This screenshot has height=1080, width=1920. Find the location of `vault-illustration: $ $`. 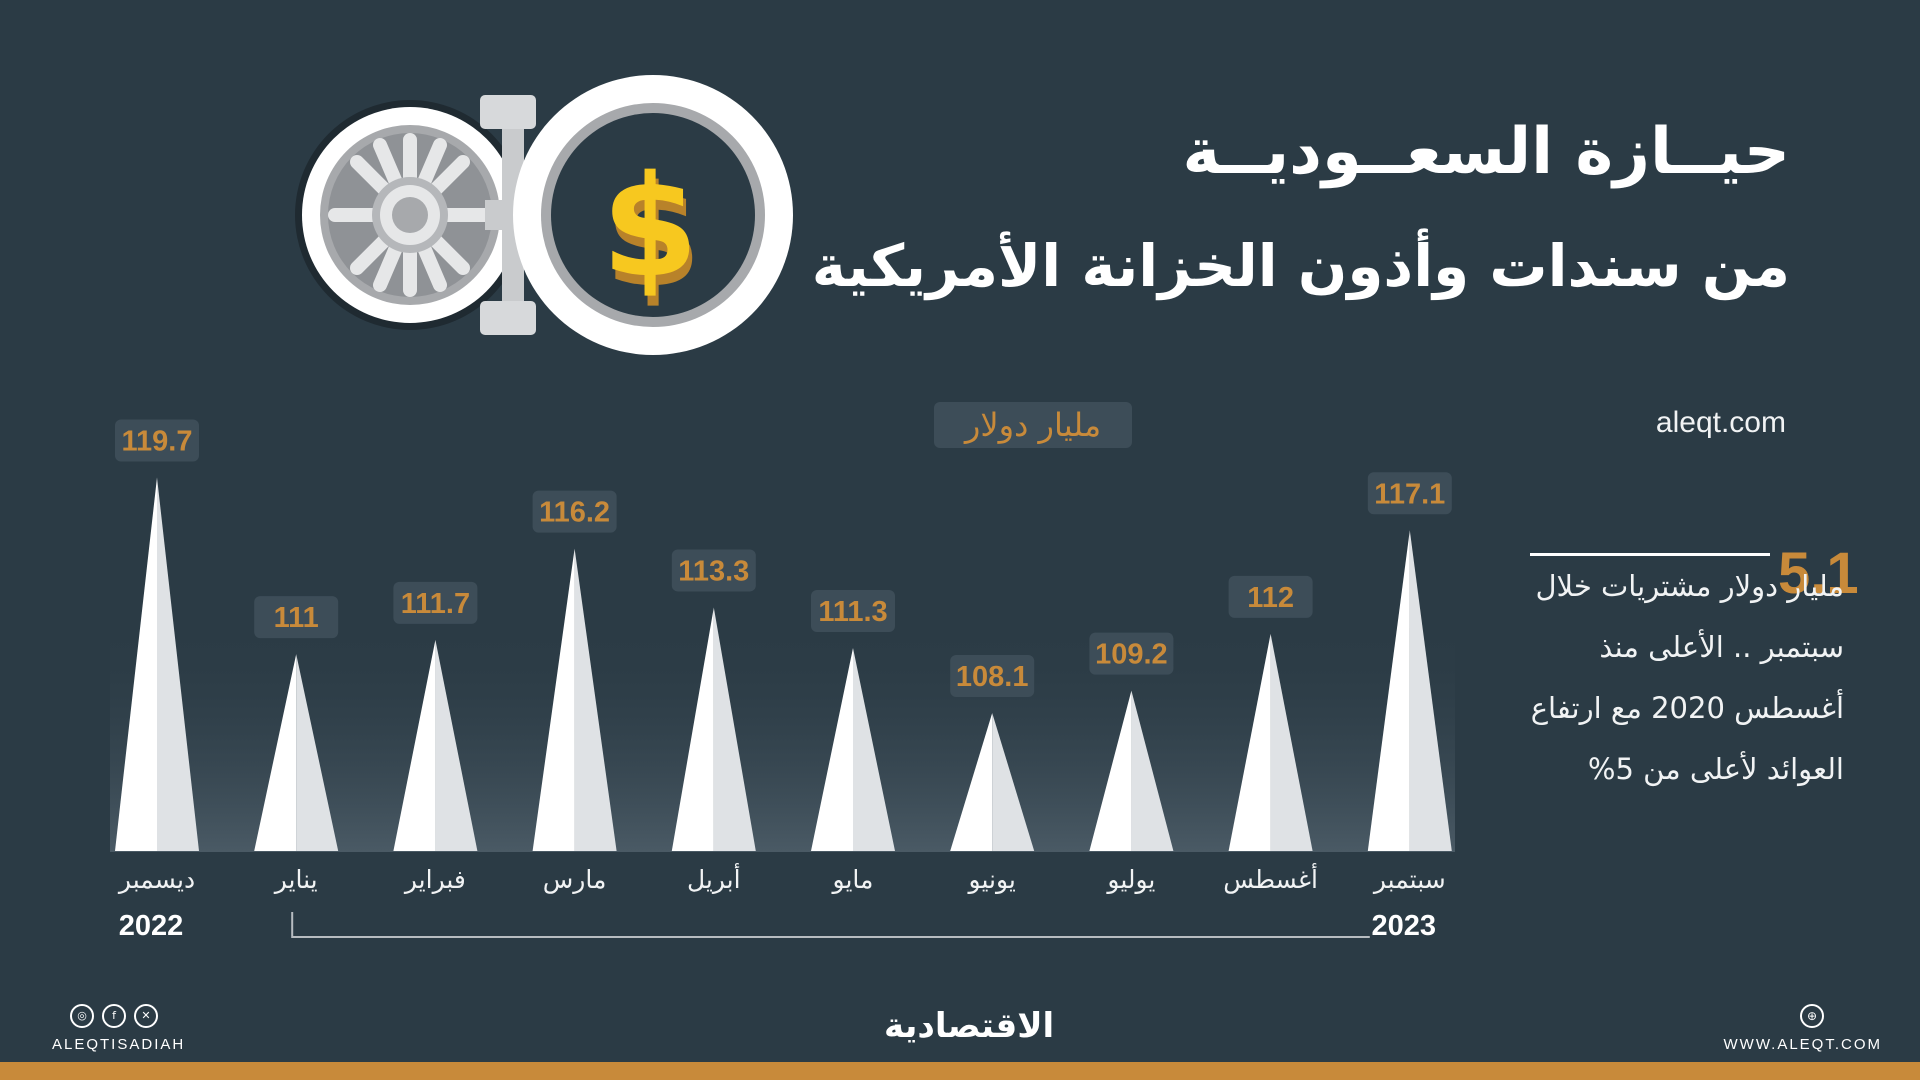

vault-illustration: $ $ is located at coordinates (544, 215).